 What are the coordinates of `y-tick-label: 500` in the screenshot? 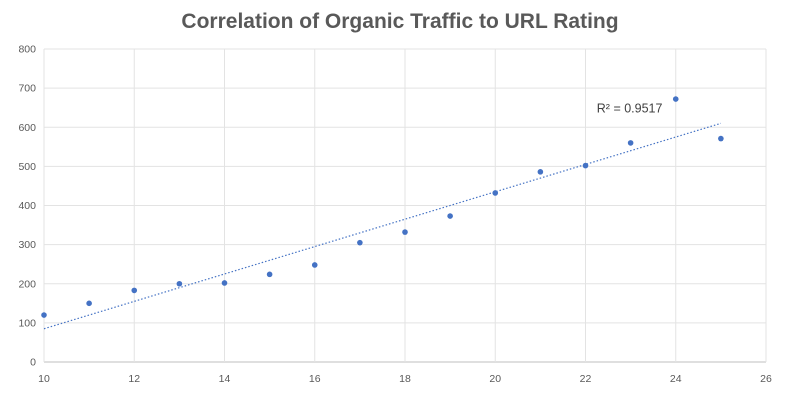 It's located at (27, 167).